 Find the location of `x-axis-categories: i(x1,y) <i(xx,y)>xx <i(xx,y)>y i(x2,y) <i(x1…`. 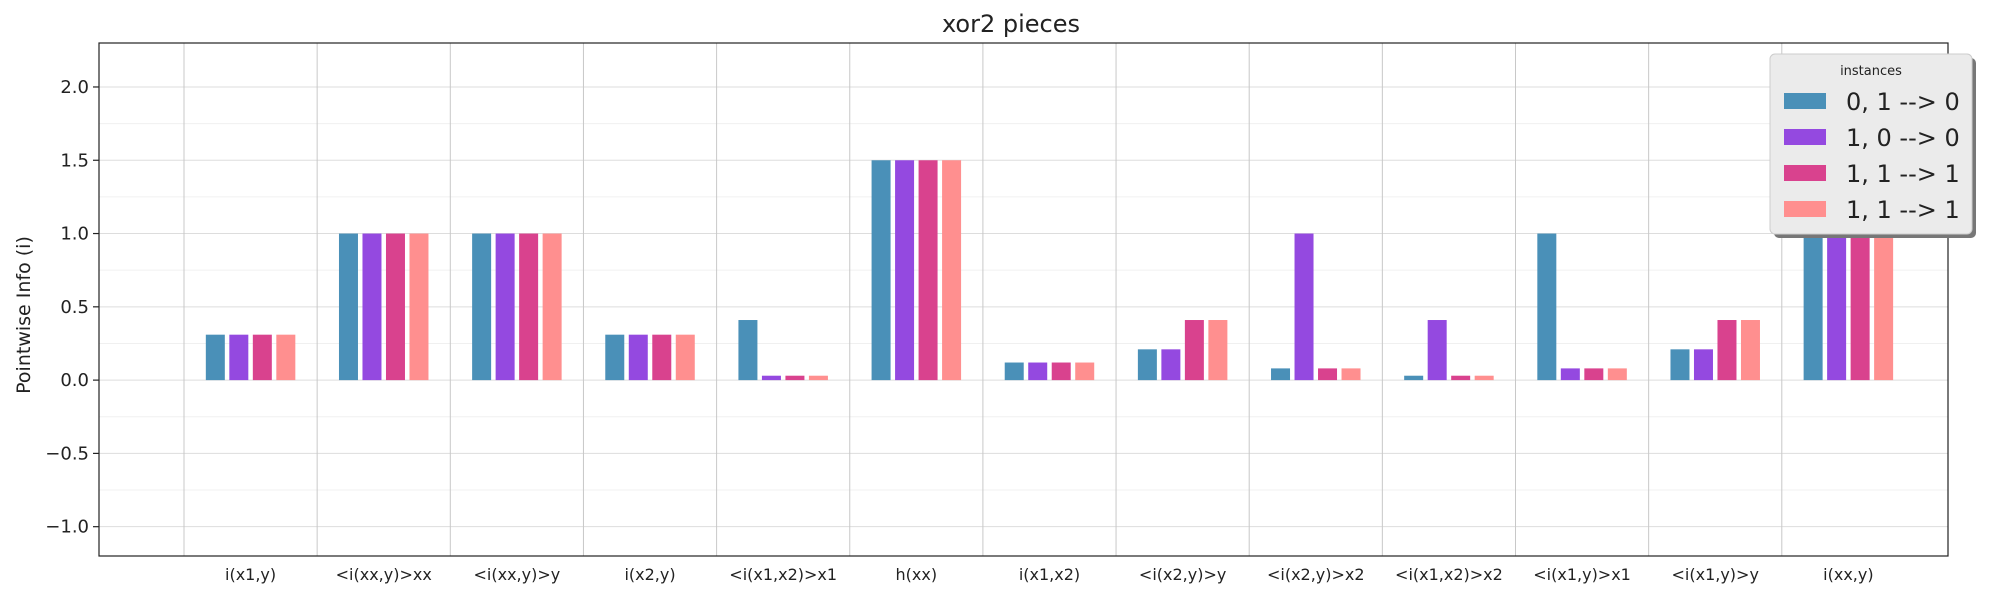

x-axis-categories: i(x1,y) <i(xx,y)>xx <i(xx,y)>y i(x2,y) <i(x1… is located at coordinates (1049, 574).